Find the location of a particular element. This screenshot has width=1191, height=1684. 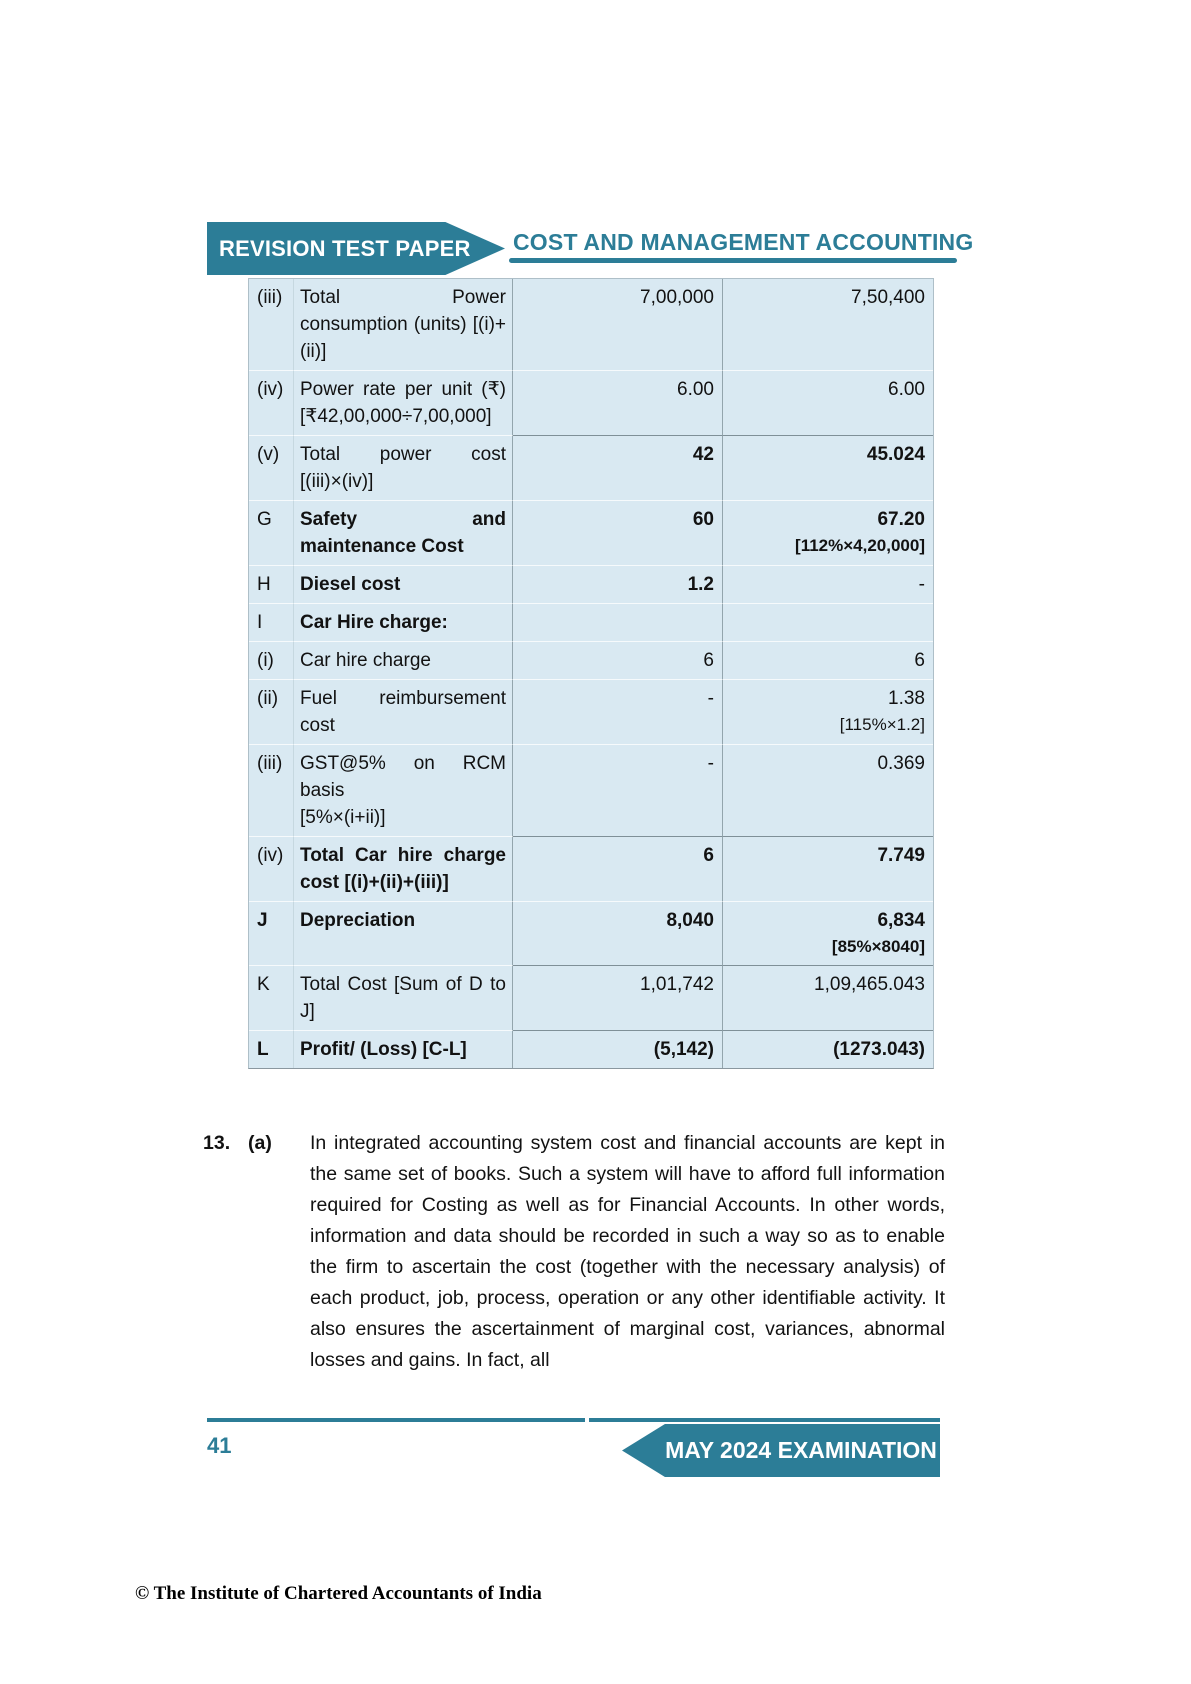

row-description: Safety and maintenance Cost is located at coordinates (403, 532).